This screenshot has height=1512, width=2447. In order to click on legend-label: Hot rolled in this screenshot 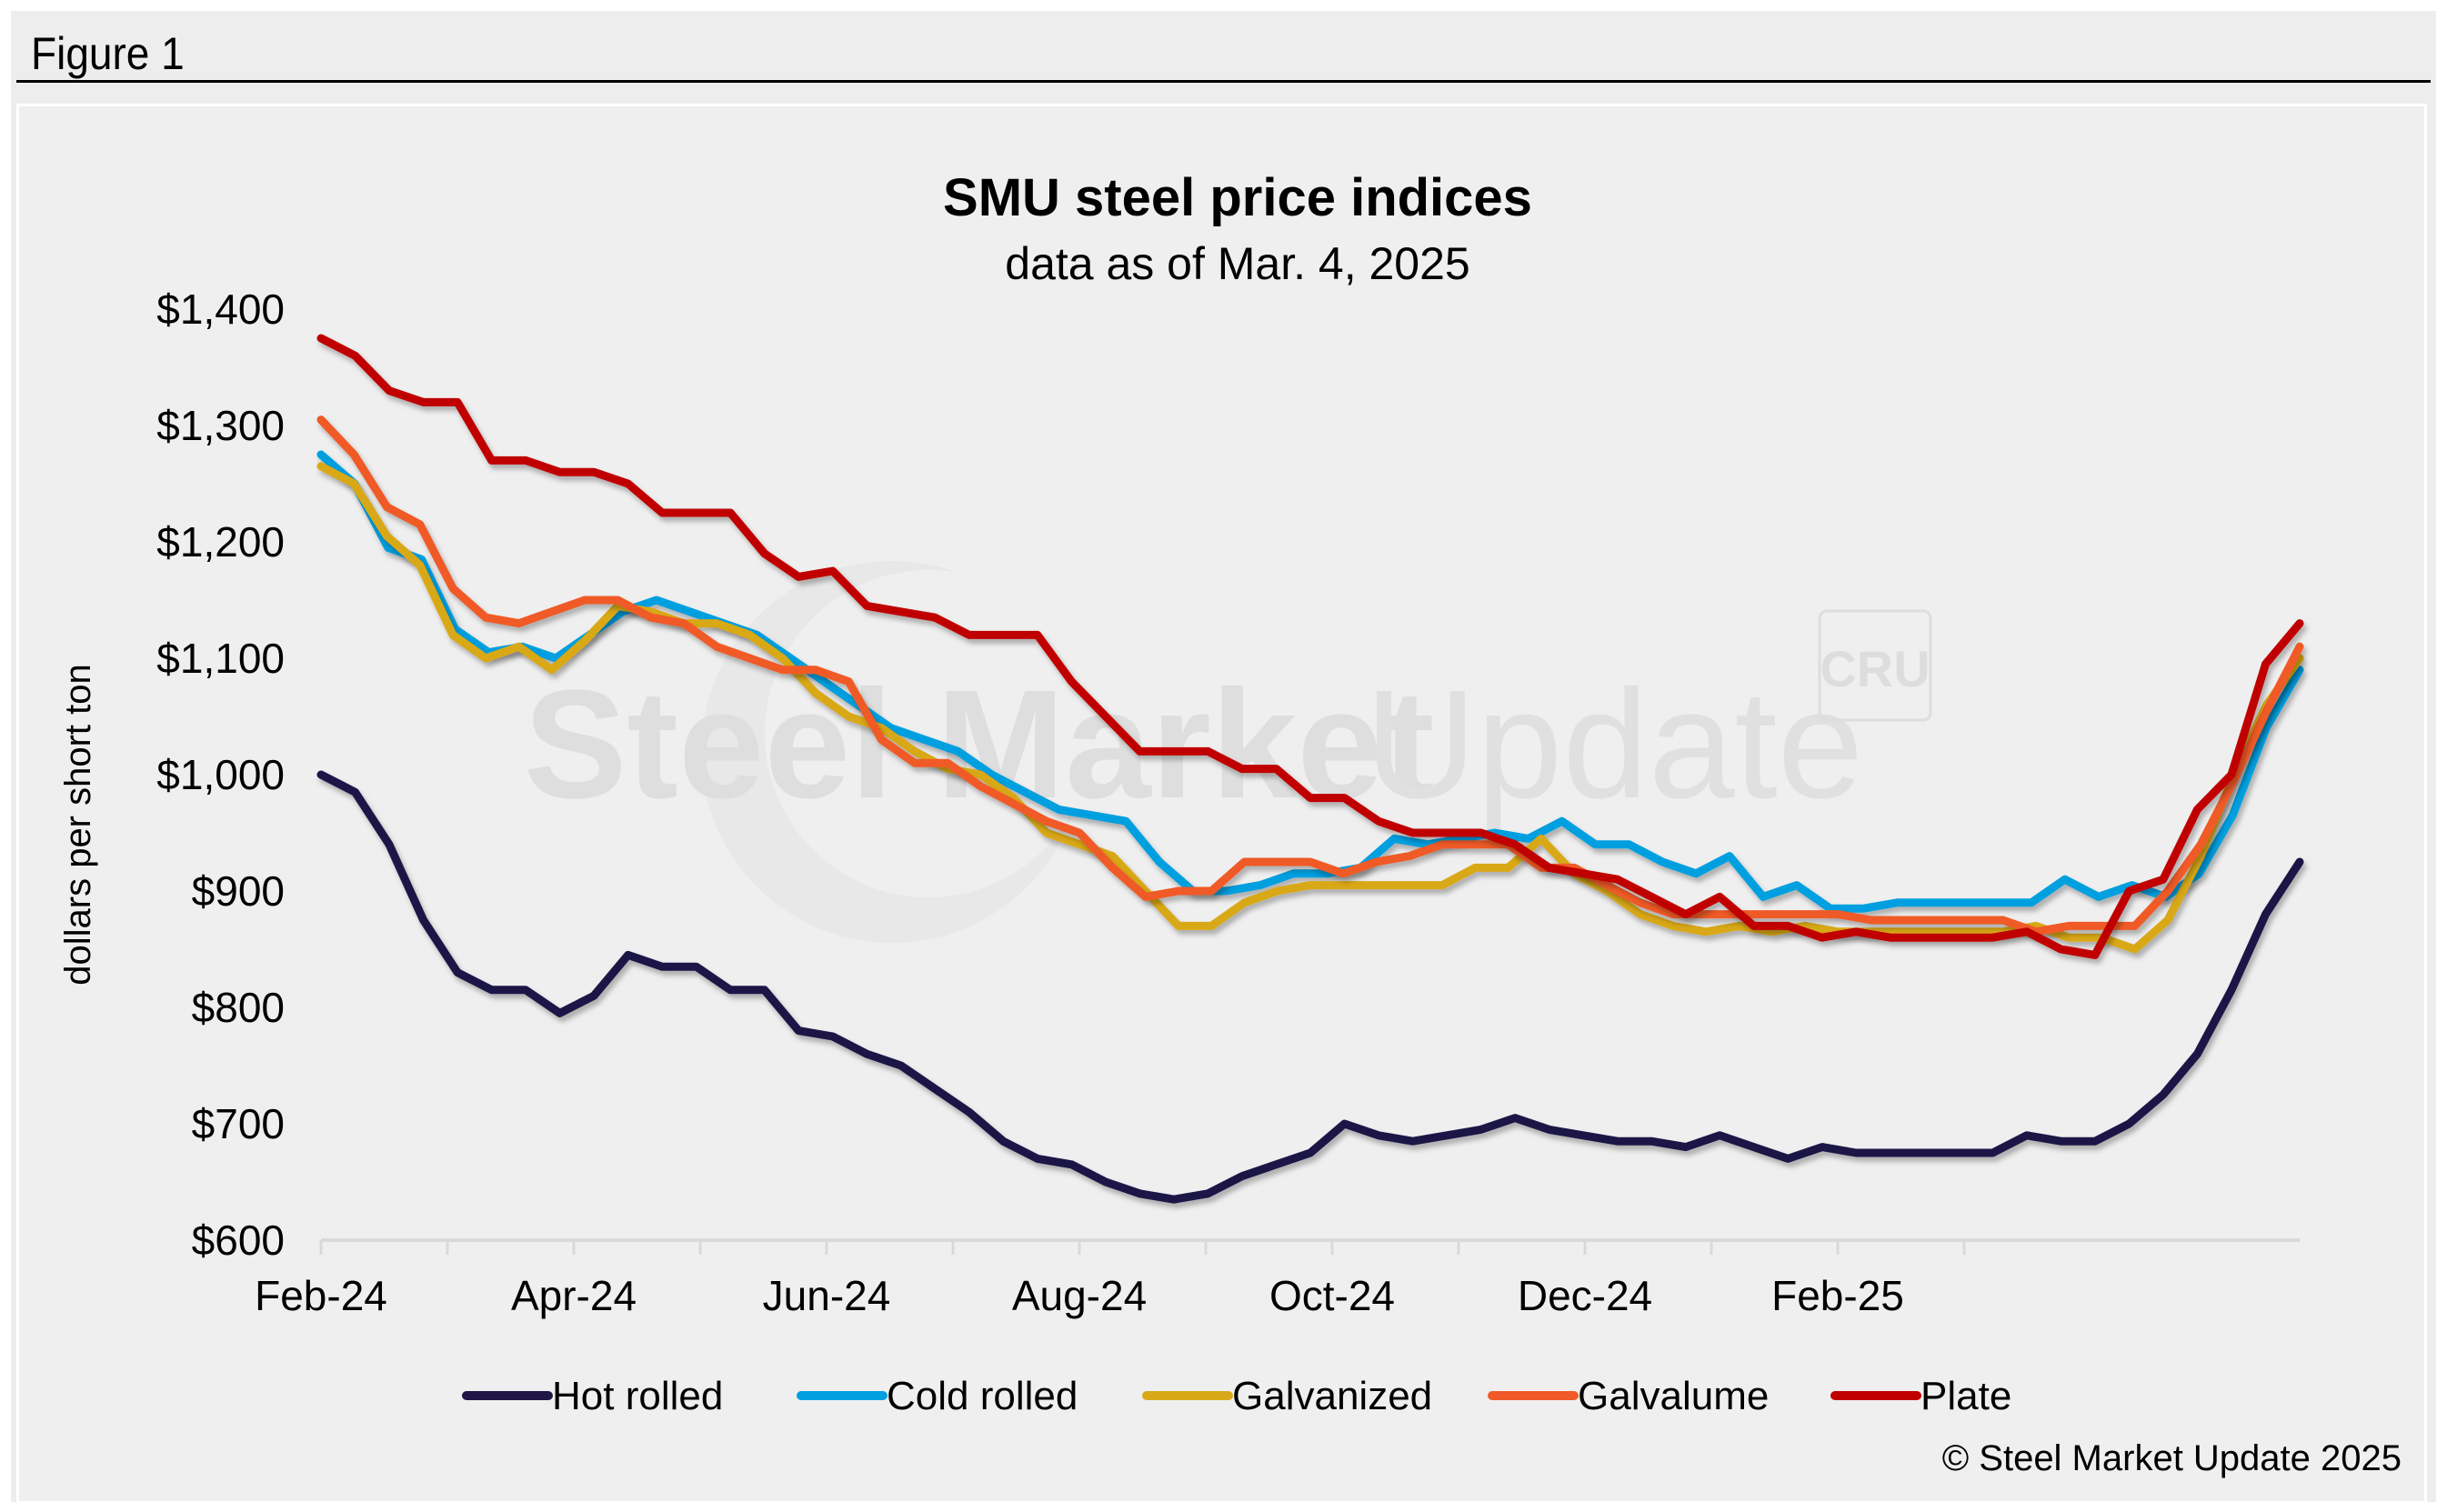, I will do `click(637, 1396)`.